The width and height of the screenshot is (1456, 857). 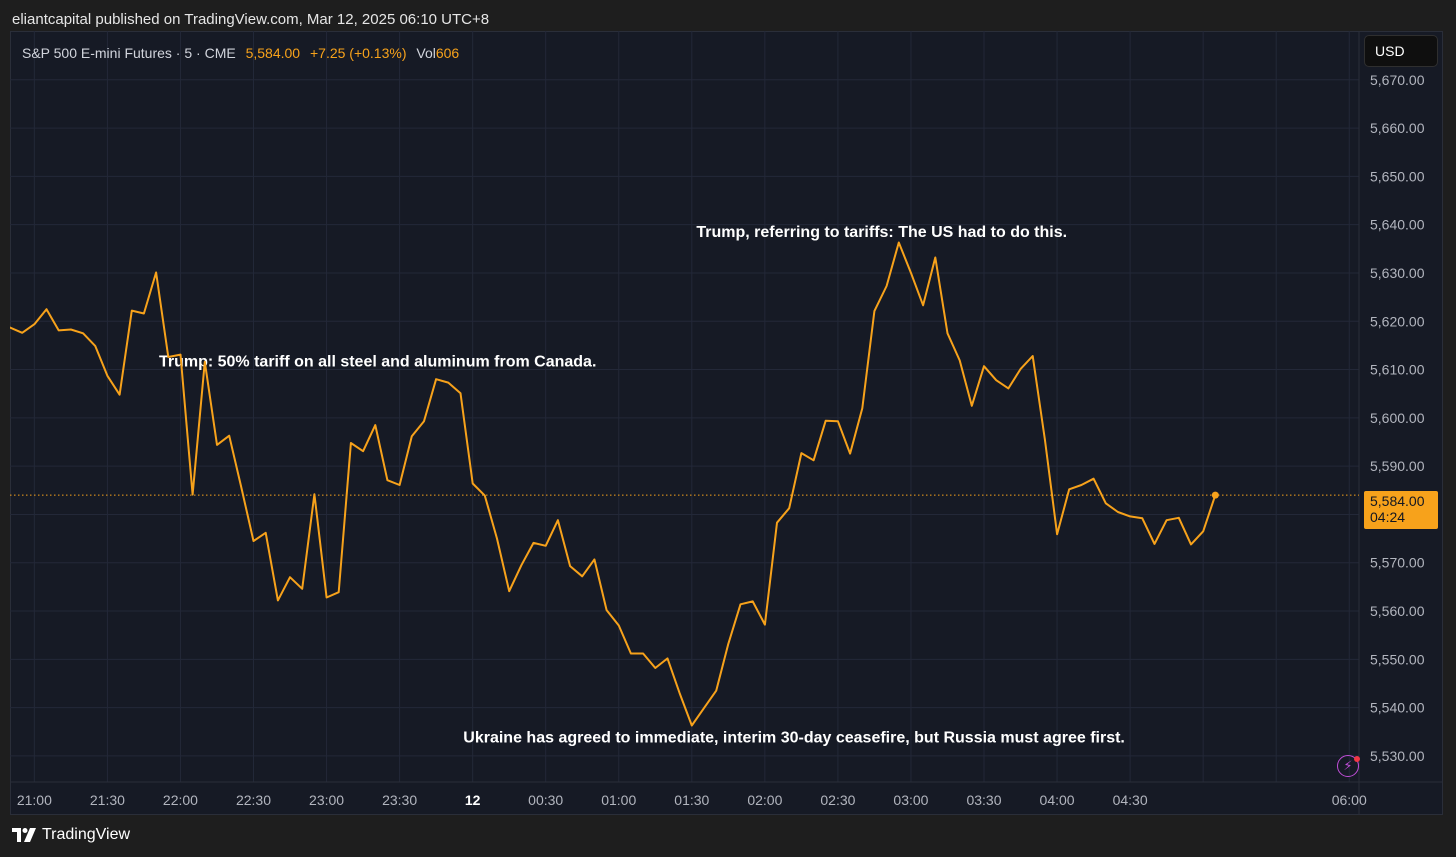 I want to click on x-tick-label: 23:30, so click(x=399, y=800).